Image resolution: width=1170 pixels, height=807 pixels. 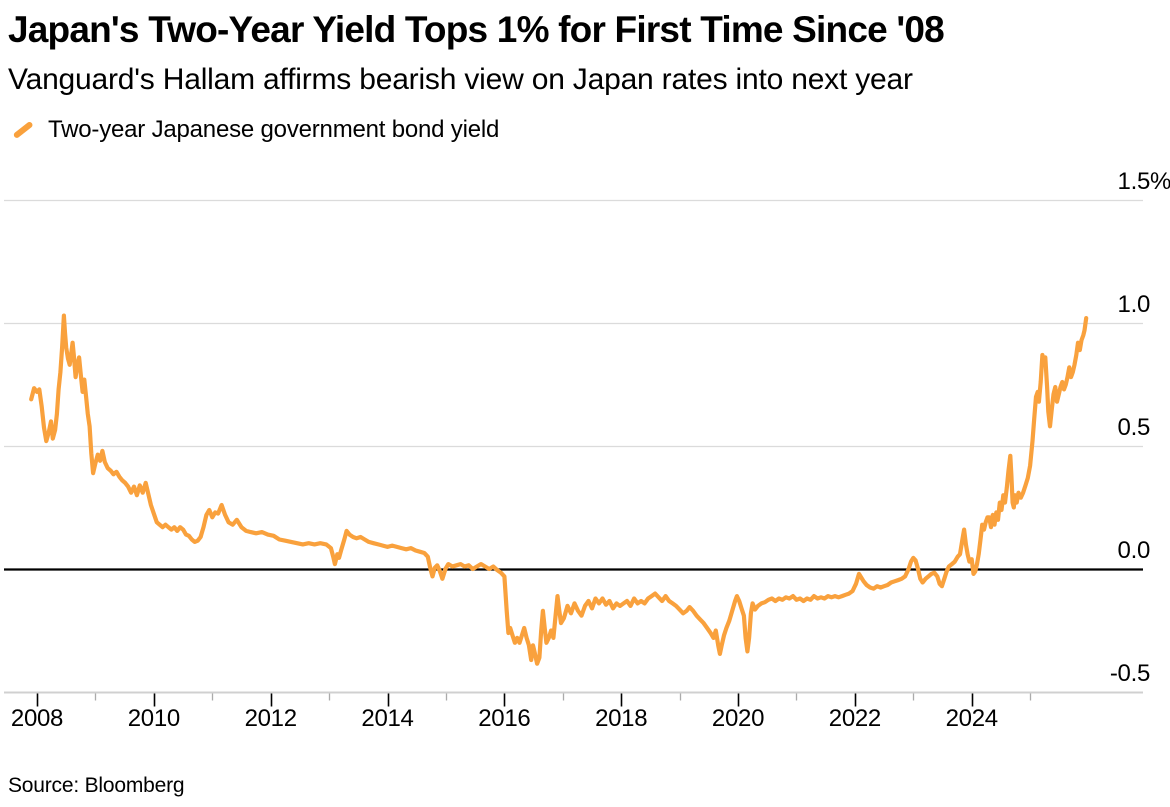 What do you see at coordinates (271, 718) in the screenshot?
I see `x-tick-label: 2012` at bounding box center [271, 718].